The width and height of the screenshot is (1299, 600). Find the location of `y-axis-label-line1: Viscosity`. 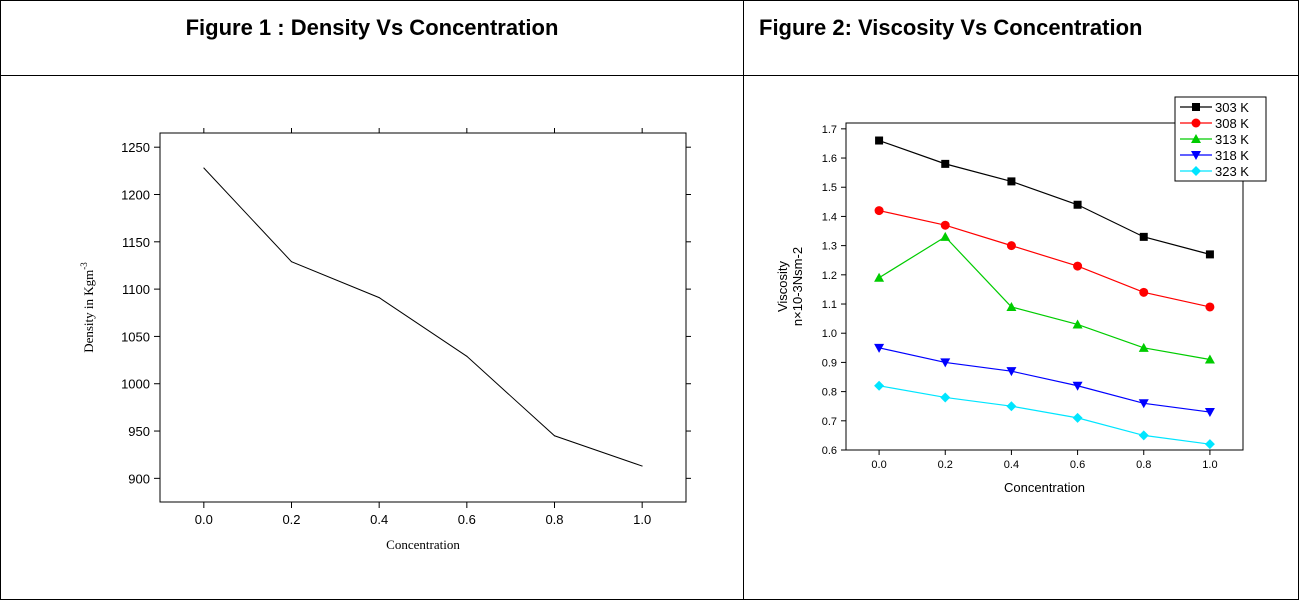

y-axis-label-line1: Viscosity is located at coordinates (782, 286).